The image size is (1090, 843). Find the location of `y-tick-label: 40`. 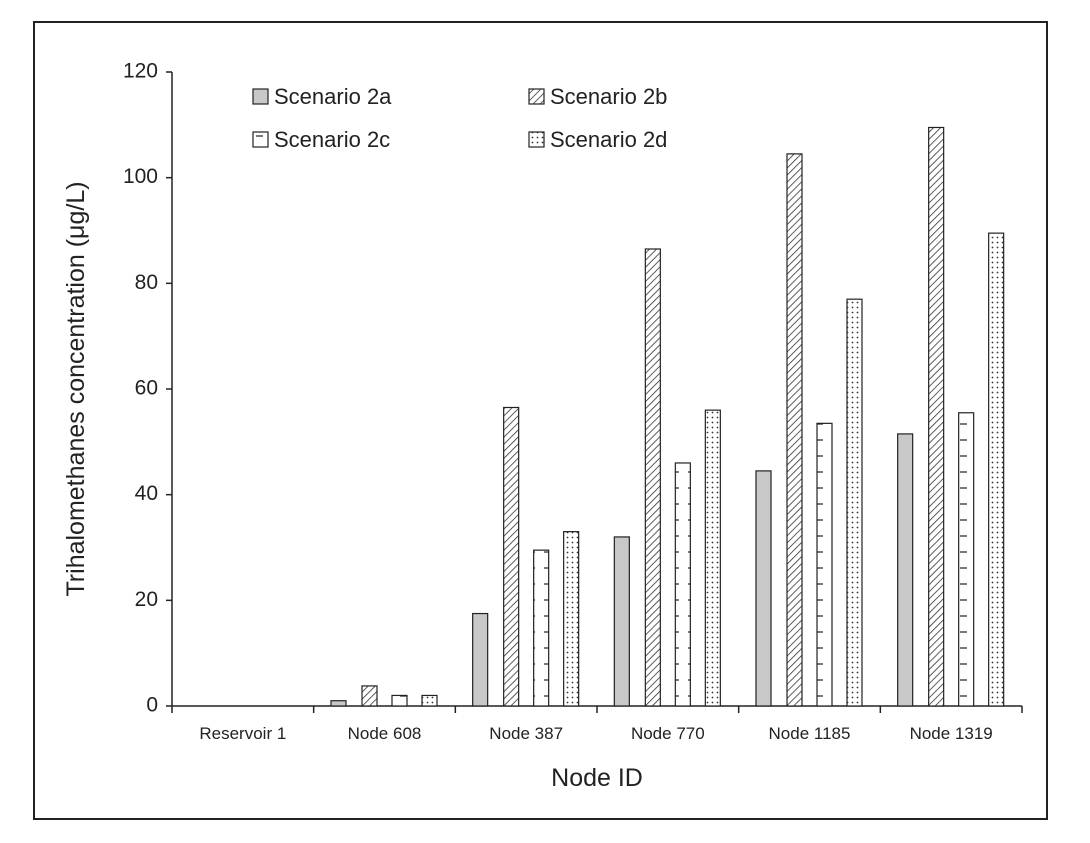

y-tick-label: 40 is located at coordinates (146, 493).